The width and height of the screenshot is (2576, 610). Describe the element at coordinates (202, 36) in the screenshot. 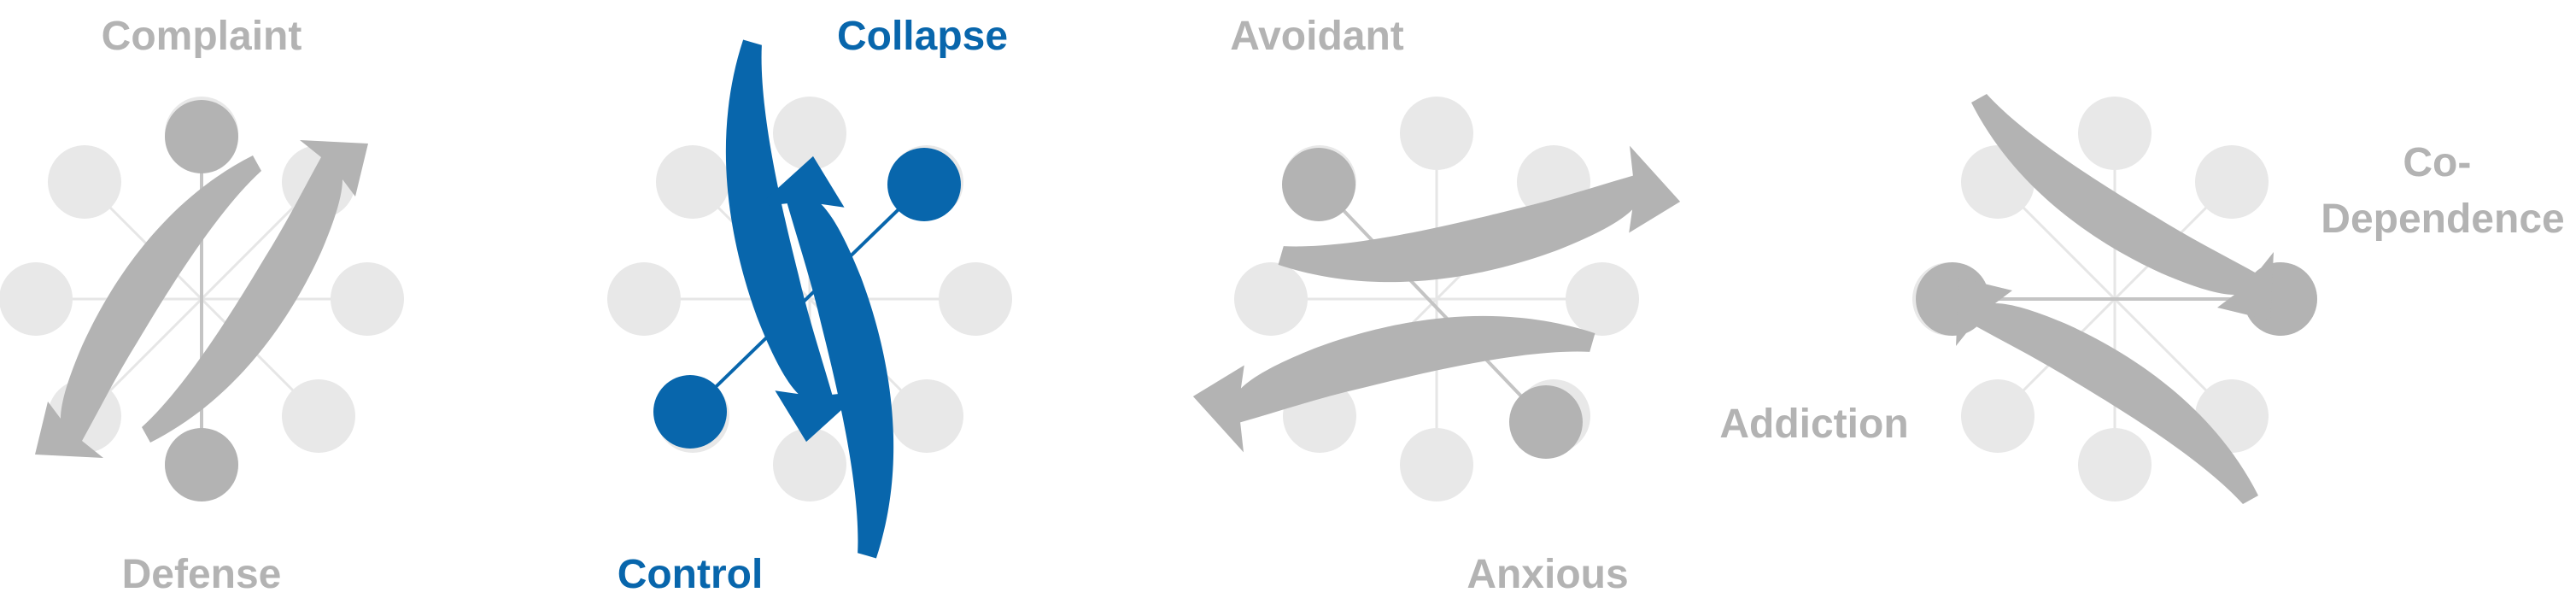

I see `label-complaint: Complaint` at that location.